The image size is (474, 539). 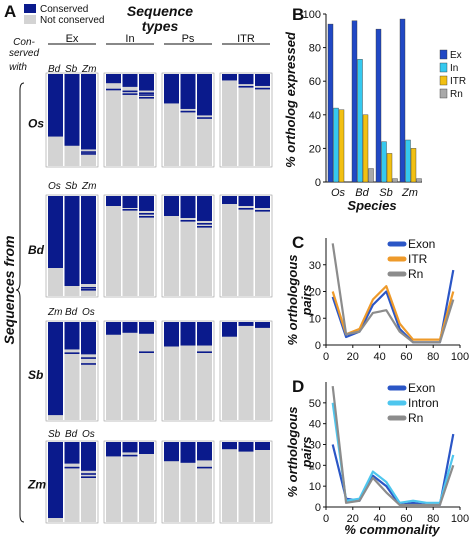 What do you see at coordinates (315, 293) in the screenshot?
I see `panelC-y-tick-label: 20` at bounding box center [315, 293].